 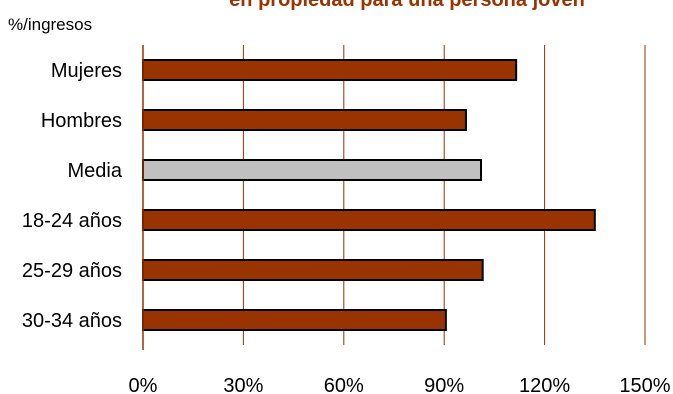 I want to click on category-label: 18-24 años, so click(x=72, y=221).